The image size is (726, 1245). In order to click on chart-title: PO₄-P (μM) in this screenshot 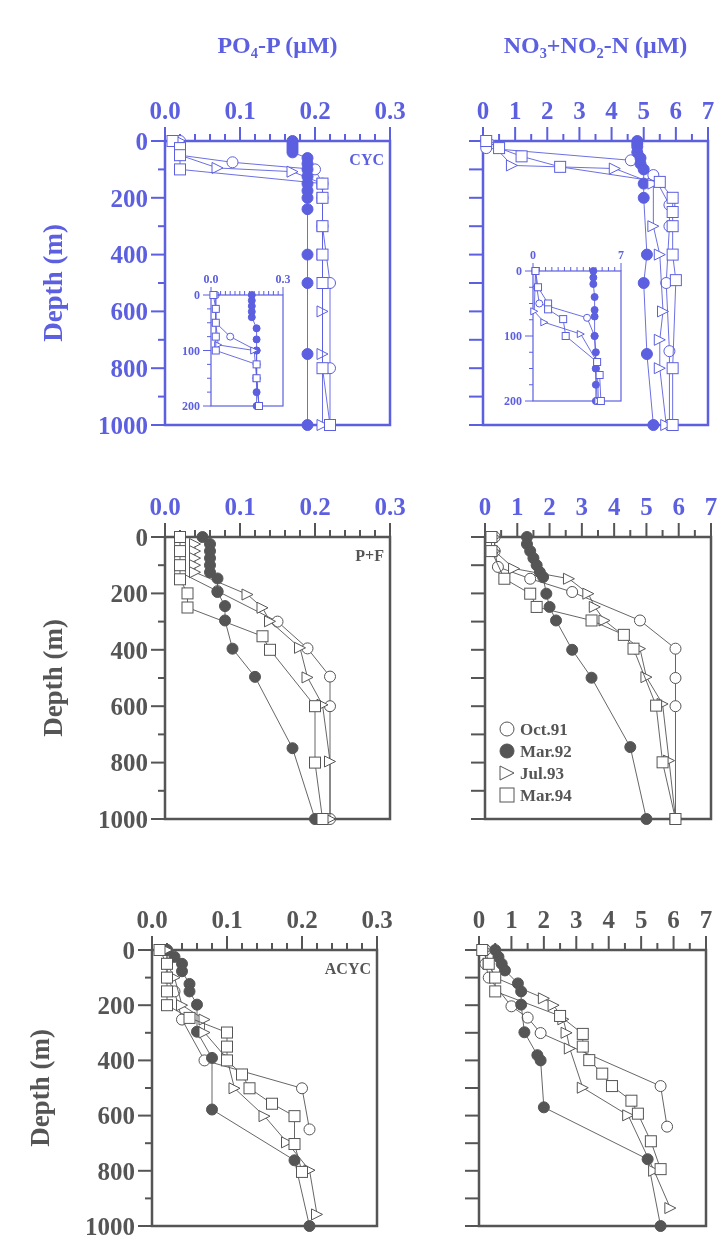, I will do `click(277, 45)`.